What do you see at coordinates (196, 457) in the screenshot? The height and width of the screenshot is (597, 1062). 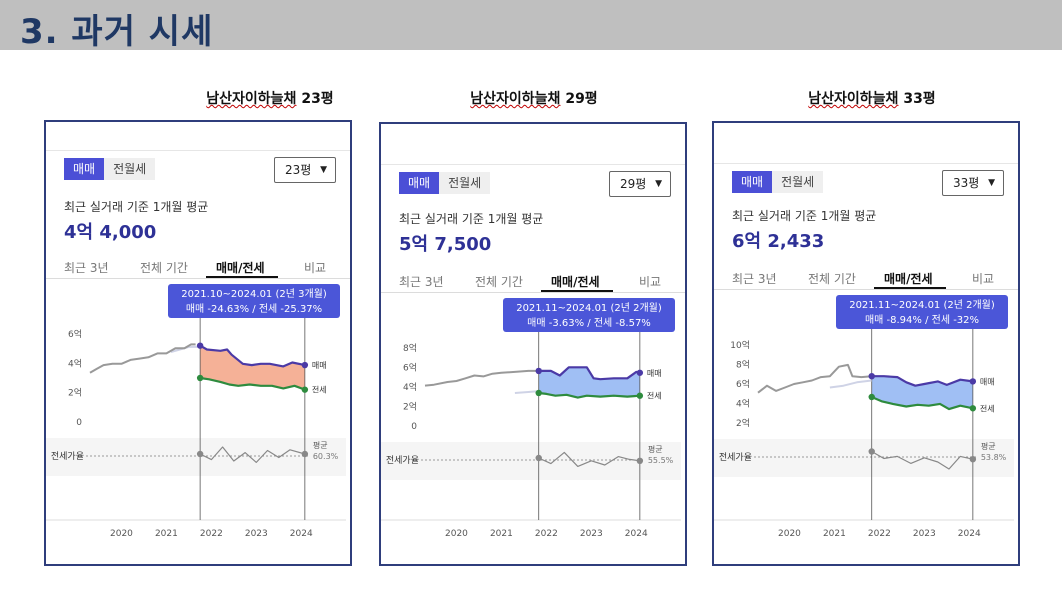 I see `ratio-band` at bounding box center [196, 457].